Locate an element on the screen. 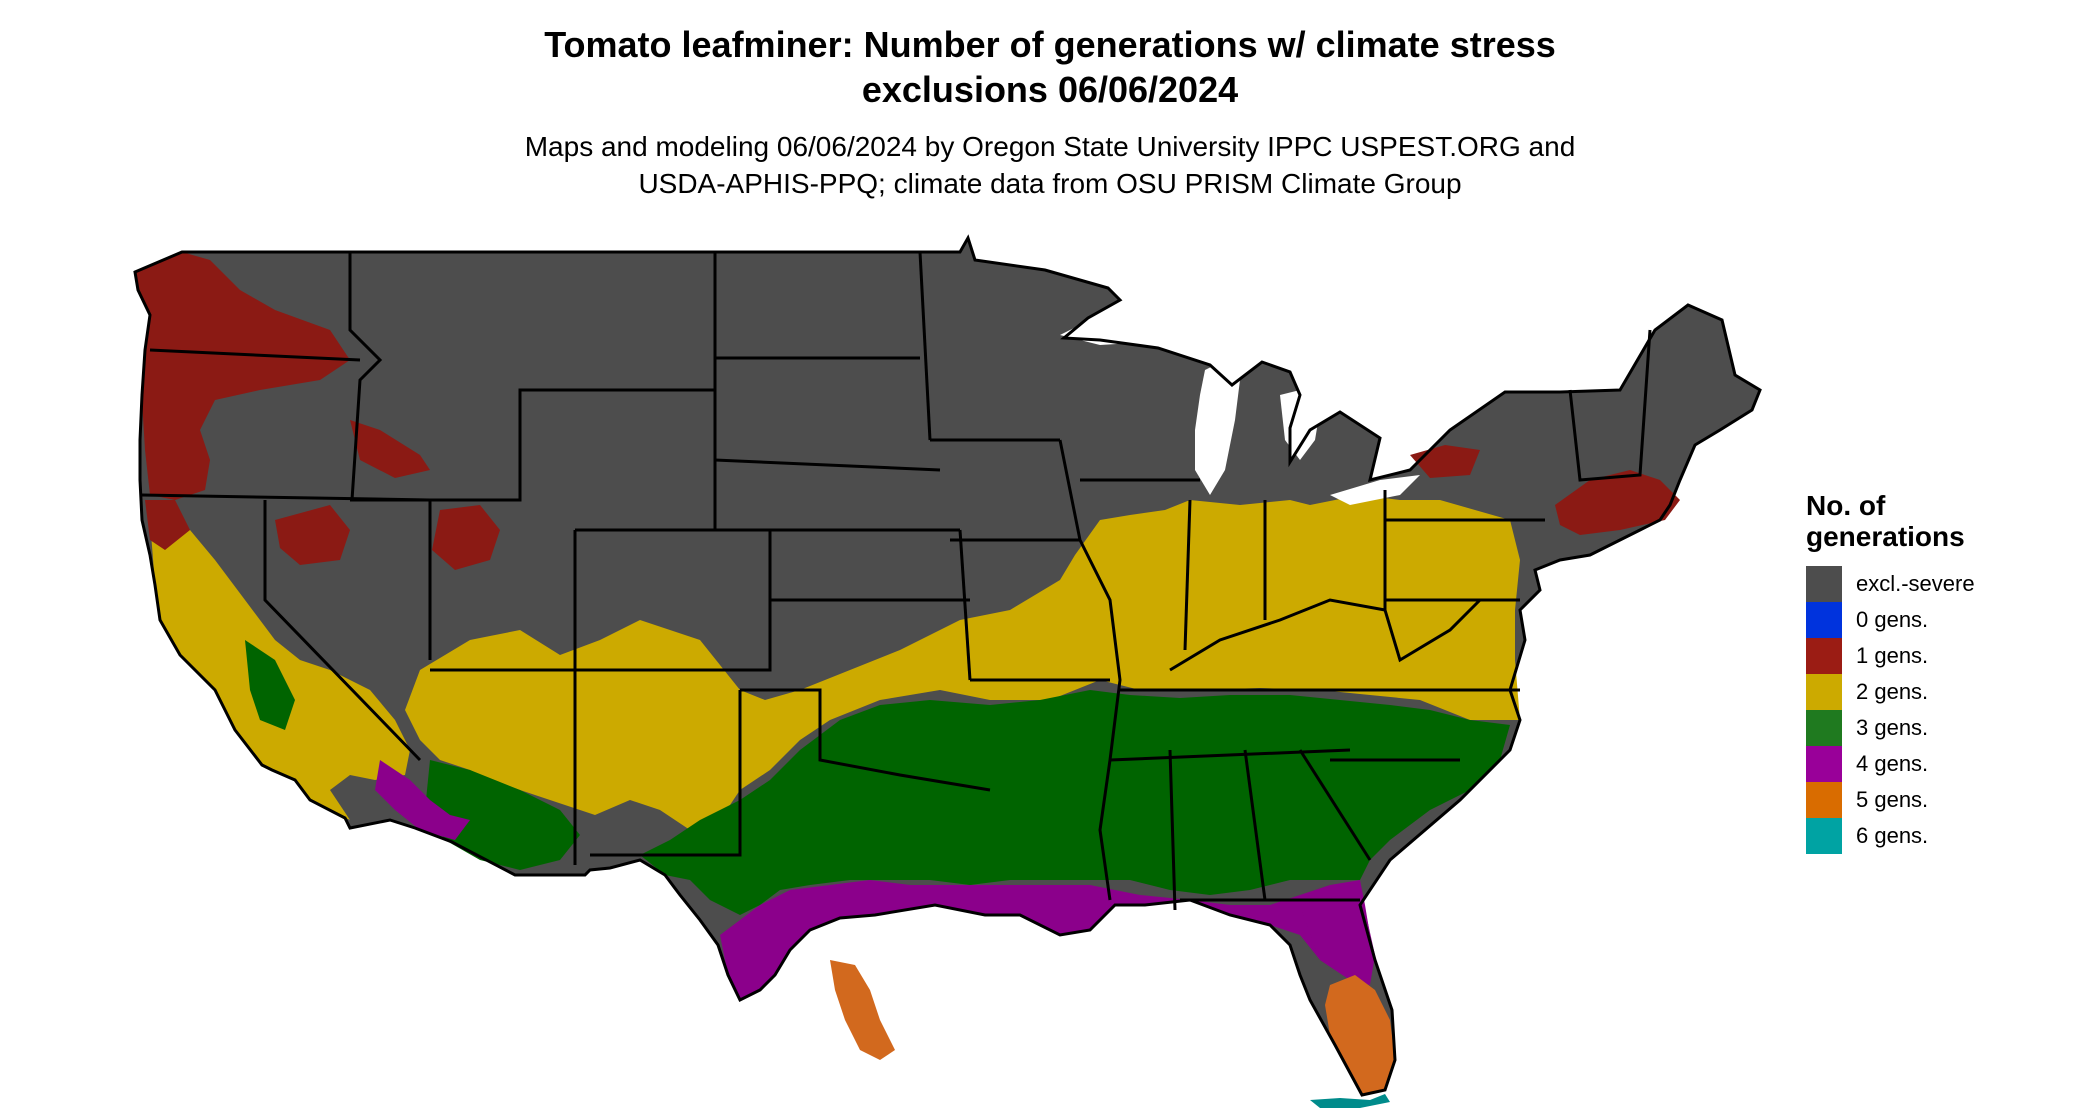  lake-superior is located at coordinates (1152, 322).